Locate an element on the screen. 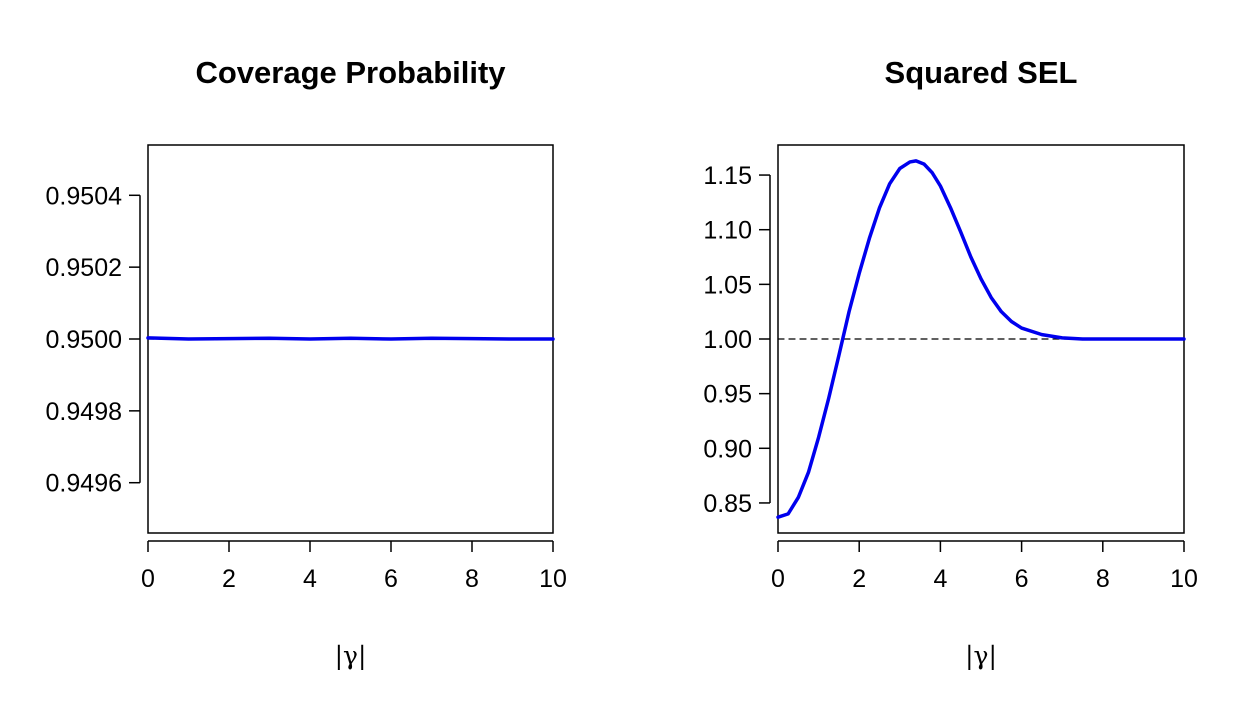 The width and height of the screenshot is (1258, 718). plot-title: Coverage Probability is located at coordinates (350, 72).